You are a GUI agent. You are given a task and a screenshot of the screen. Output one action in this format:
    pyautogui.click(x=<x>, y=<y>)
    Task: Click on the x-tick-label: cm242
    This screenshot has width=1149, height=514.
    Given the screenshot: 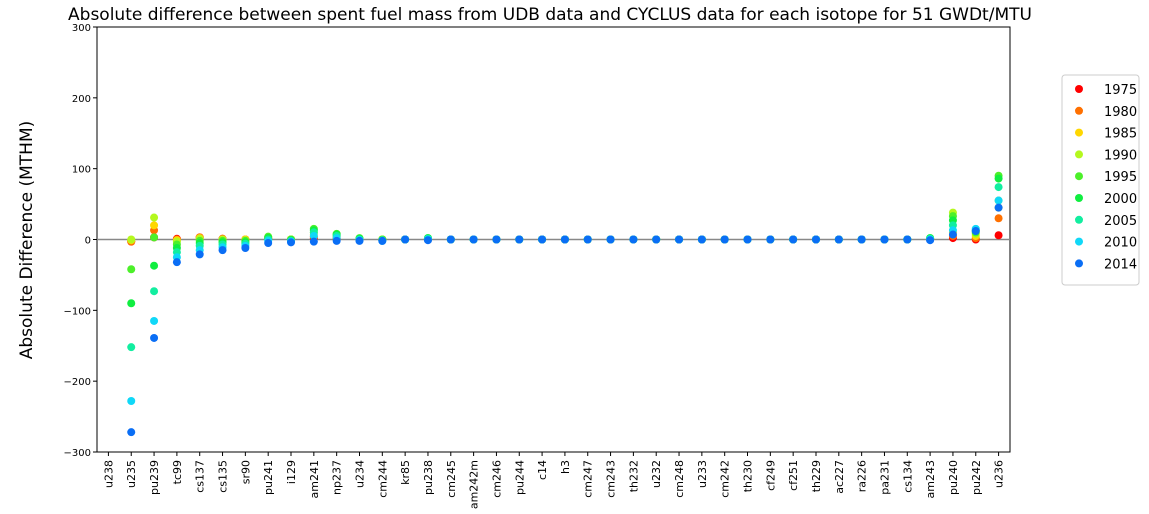 What is the action you would take?
    pyautogui.click(x=725, y=479)
    